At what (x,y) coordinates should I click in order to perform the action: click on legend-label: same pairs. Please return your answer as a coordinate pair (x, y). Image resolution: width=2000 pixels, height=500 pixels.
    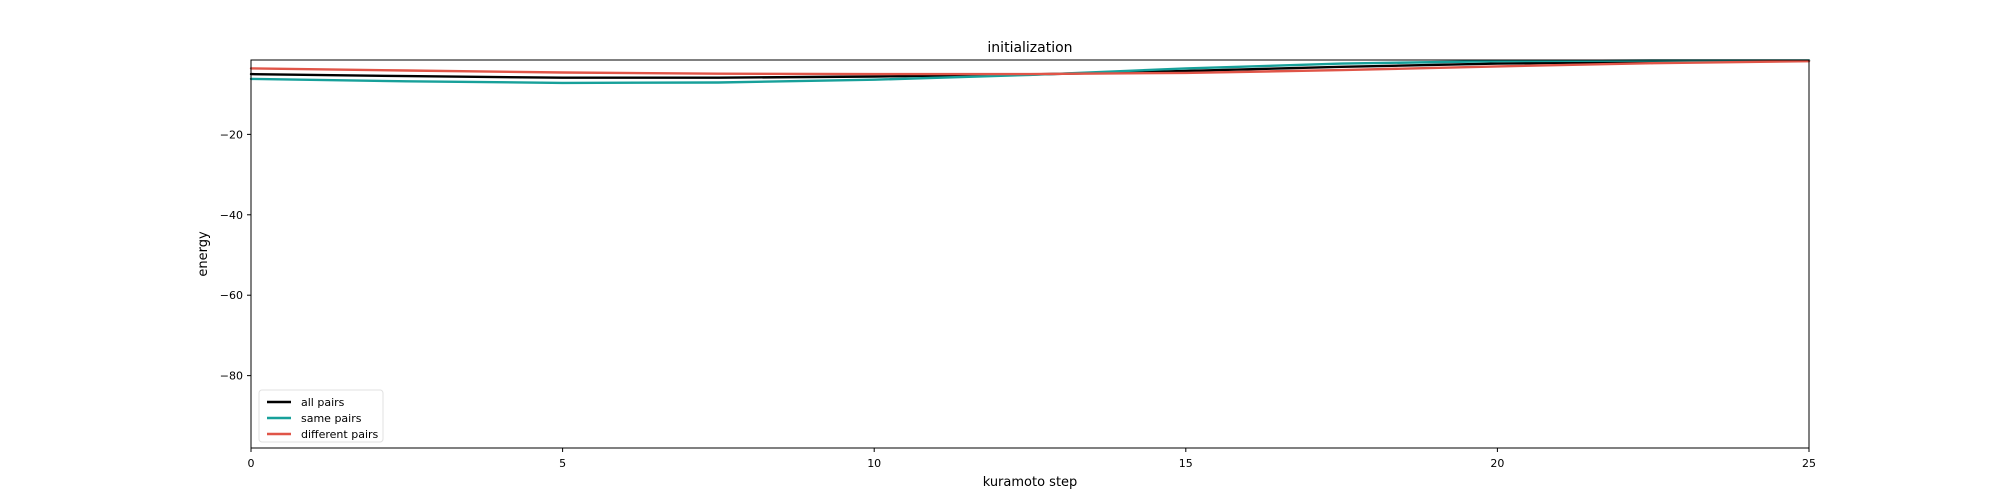
    Looking at the image, I should click on (331, 418).